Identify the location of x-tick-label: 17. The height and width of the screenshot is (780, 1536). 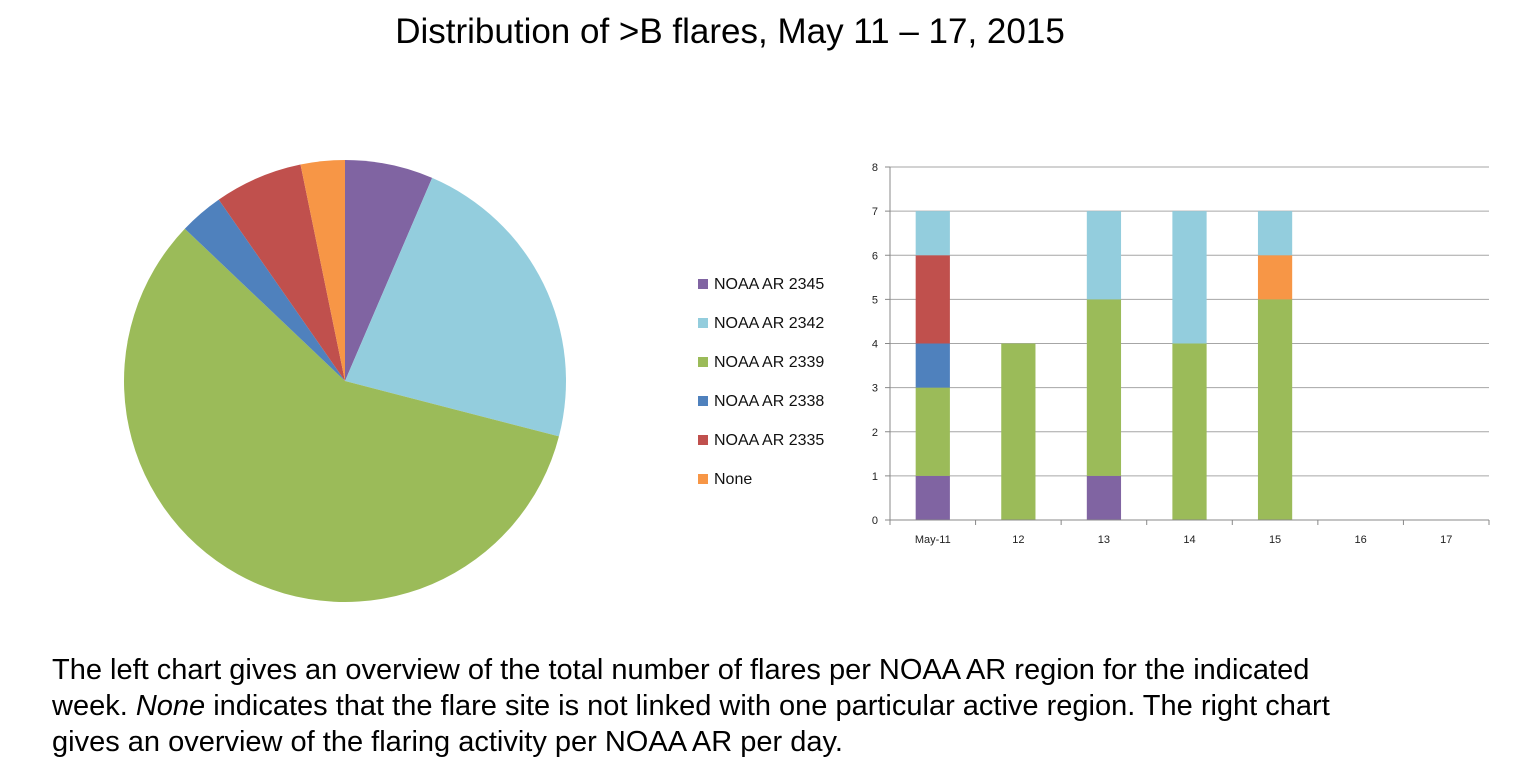
(1446, 540).